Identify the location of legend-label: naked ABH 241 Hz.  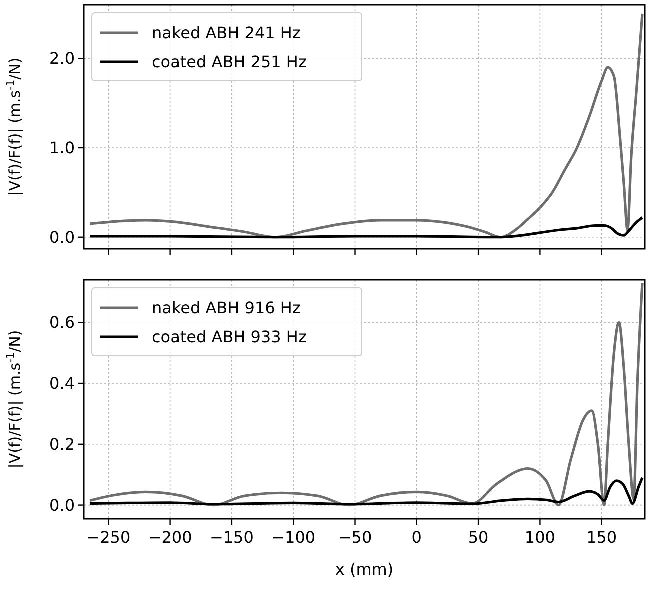
(226, 33).